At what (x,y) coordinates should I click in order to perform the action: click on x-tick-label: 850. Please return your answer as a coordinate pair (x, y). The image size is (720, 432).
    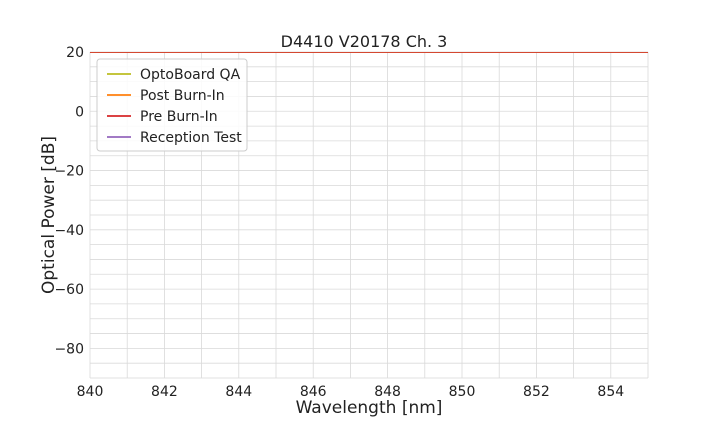
    Looking at the image, I should click on (462, 392).